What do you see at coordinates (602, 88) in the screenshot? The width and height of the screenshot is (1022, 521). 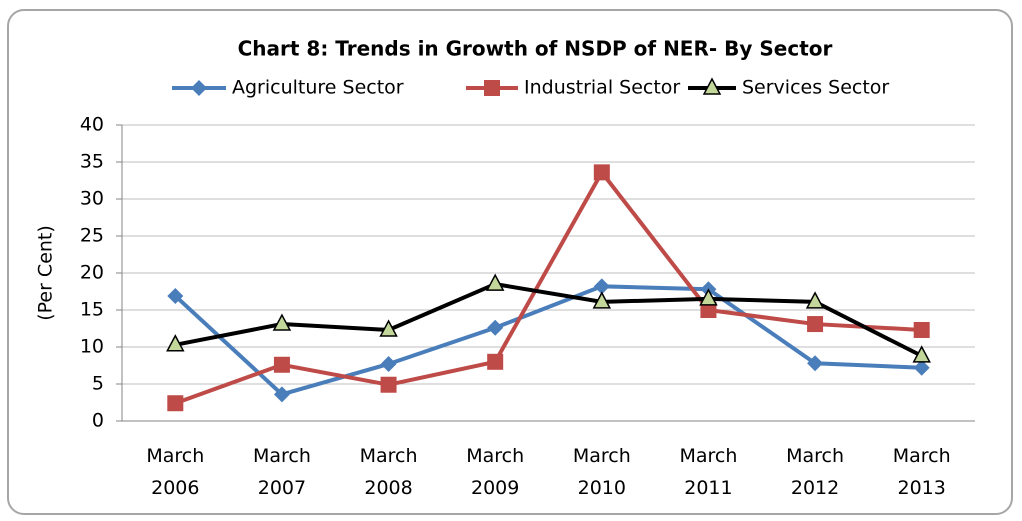 I see `legend-label: Industrial Sector` at bounding box center [602, 88].